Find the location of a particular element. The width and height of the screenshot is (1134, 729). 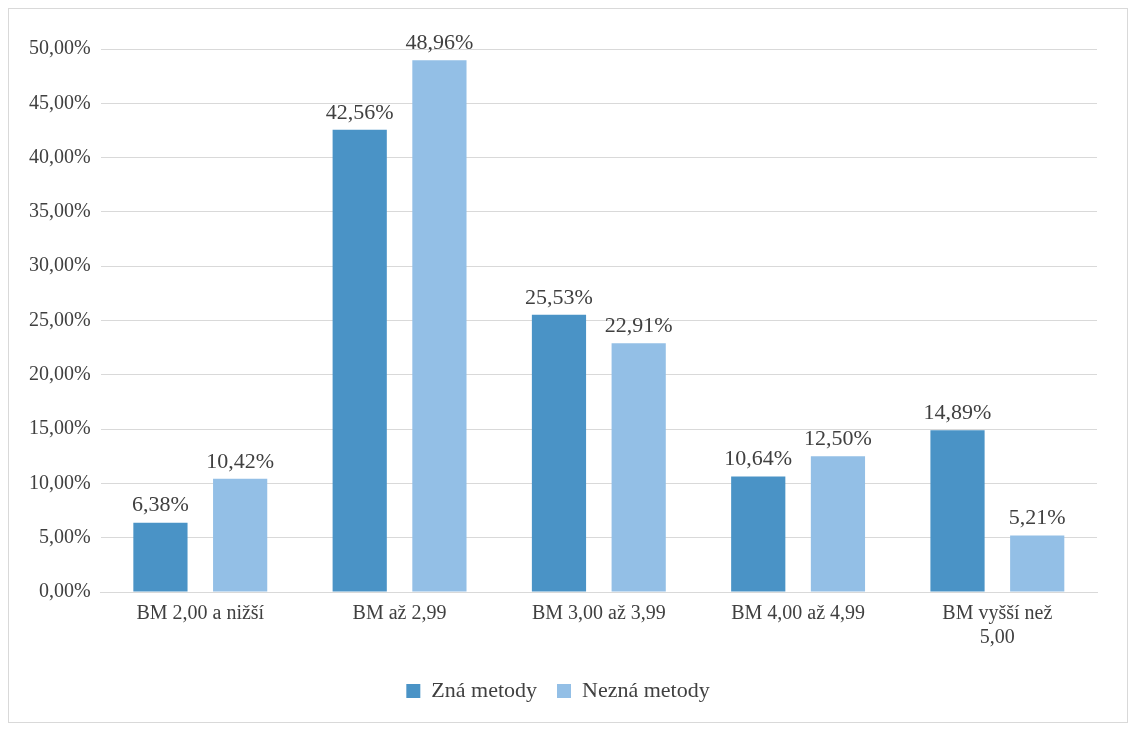

y-tick-label: 15,00% is located at coordinates (59, 427).